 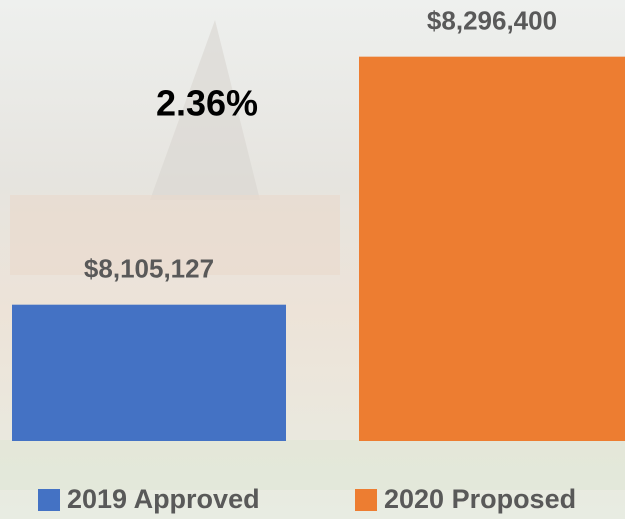 I want to click on value-label: $8,296,400, so click(x=492, y=21).